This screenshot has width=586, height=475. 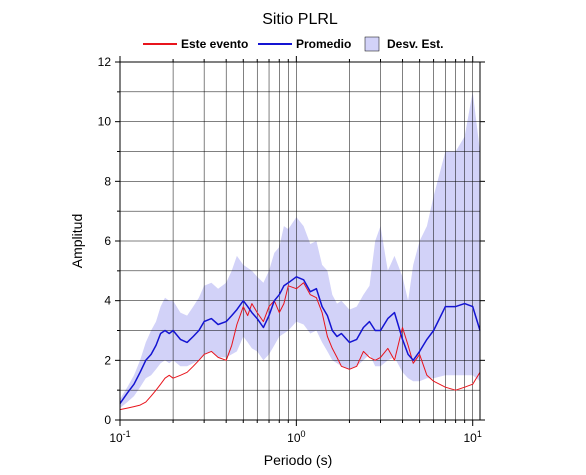 I want to click on x-axis-label: Periodo (s), so click(x=298, y=460).